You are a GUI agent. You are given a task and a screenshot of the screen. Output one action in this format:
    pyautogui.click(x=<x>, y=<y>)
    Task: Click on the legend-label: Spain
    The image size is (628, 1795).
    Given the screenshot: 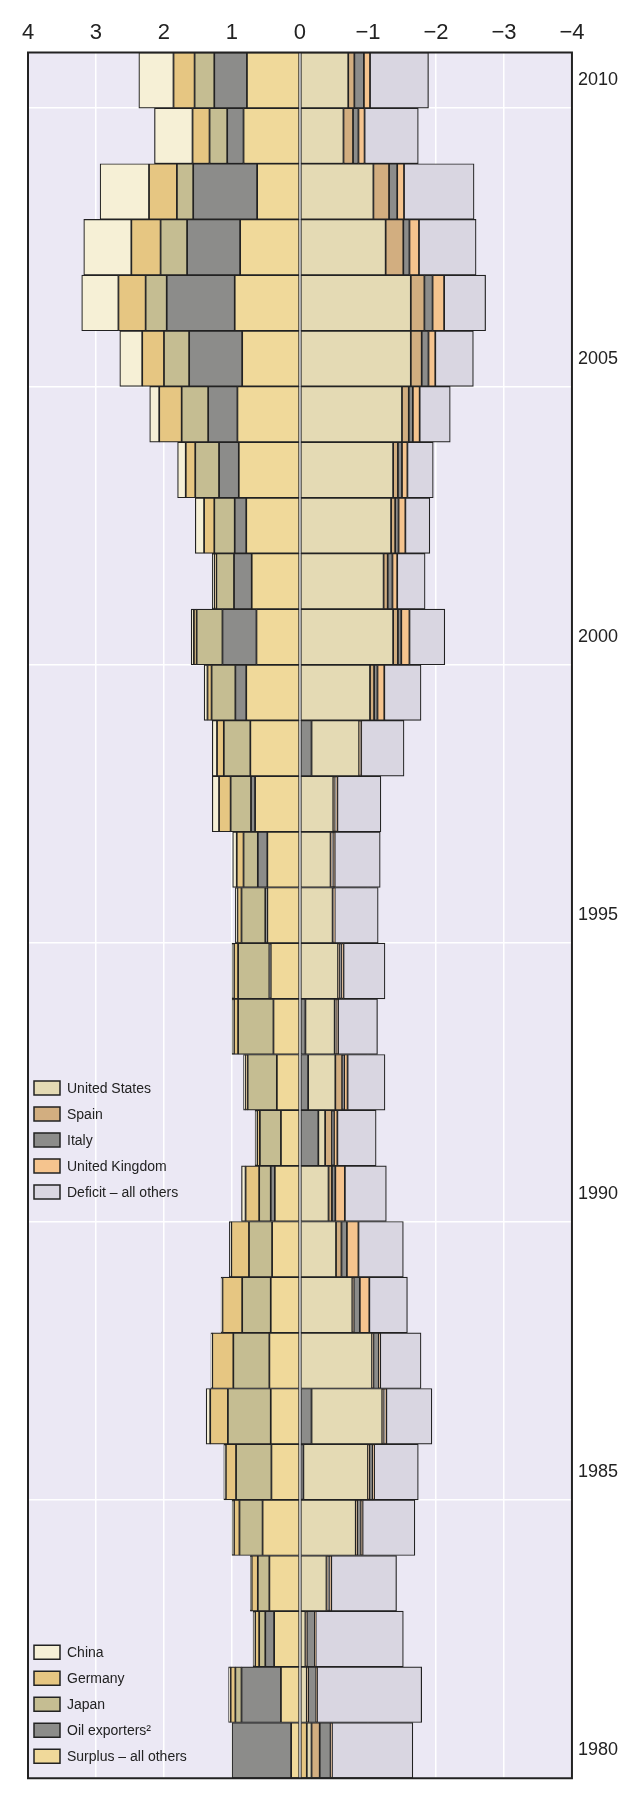 What is the action you would take?
    pyautogui.click(x=85, y=1113)
    